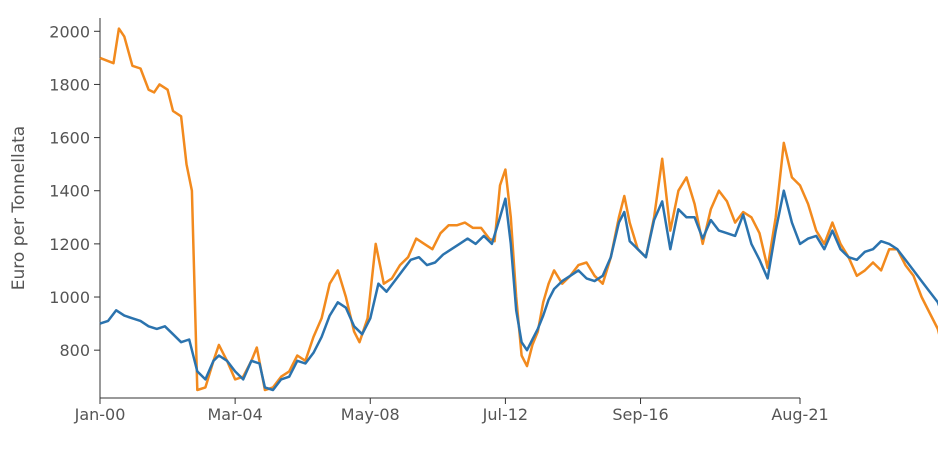  I want to click on x-tick-label: Aug-21, so click(799, 414).